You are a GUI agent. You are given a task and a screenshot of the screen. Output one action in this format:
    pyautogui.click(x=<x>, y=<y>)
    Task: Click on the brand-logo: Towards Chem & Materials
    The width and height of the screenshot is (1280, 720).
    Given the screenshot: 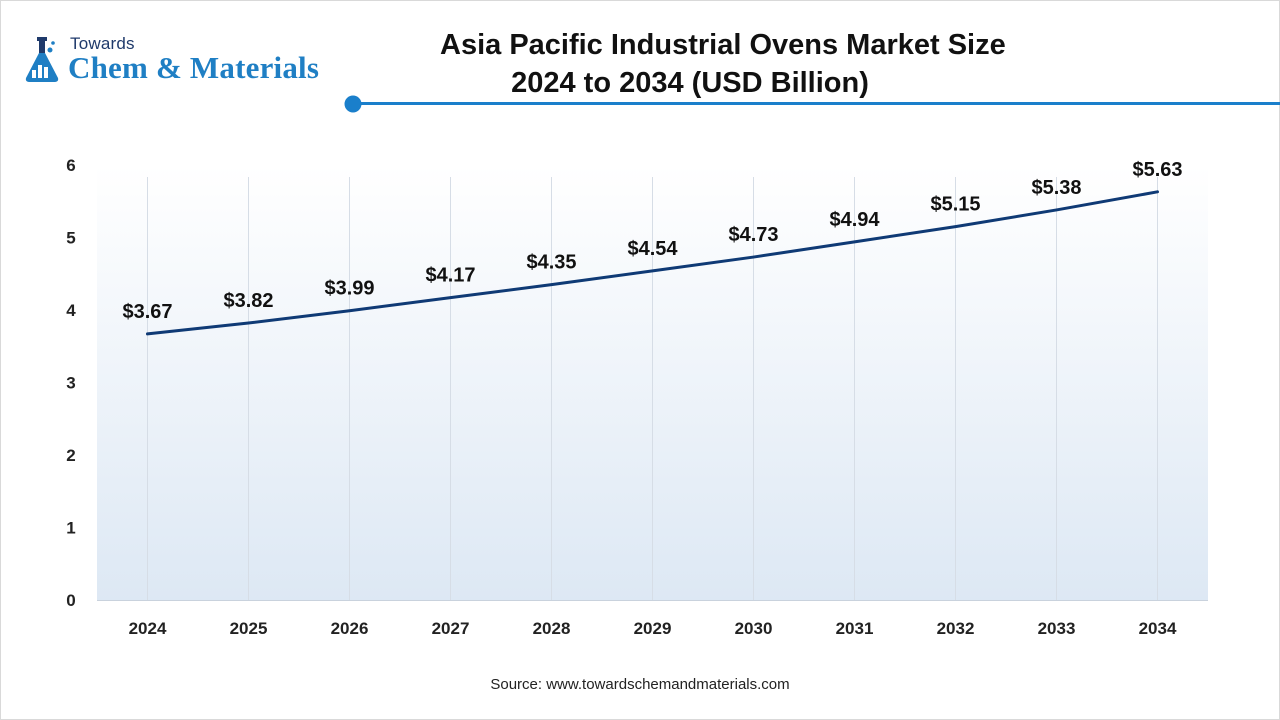 What is the action you would take?
    pyautogui.click(x=182, y=62)
    